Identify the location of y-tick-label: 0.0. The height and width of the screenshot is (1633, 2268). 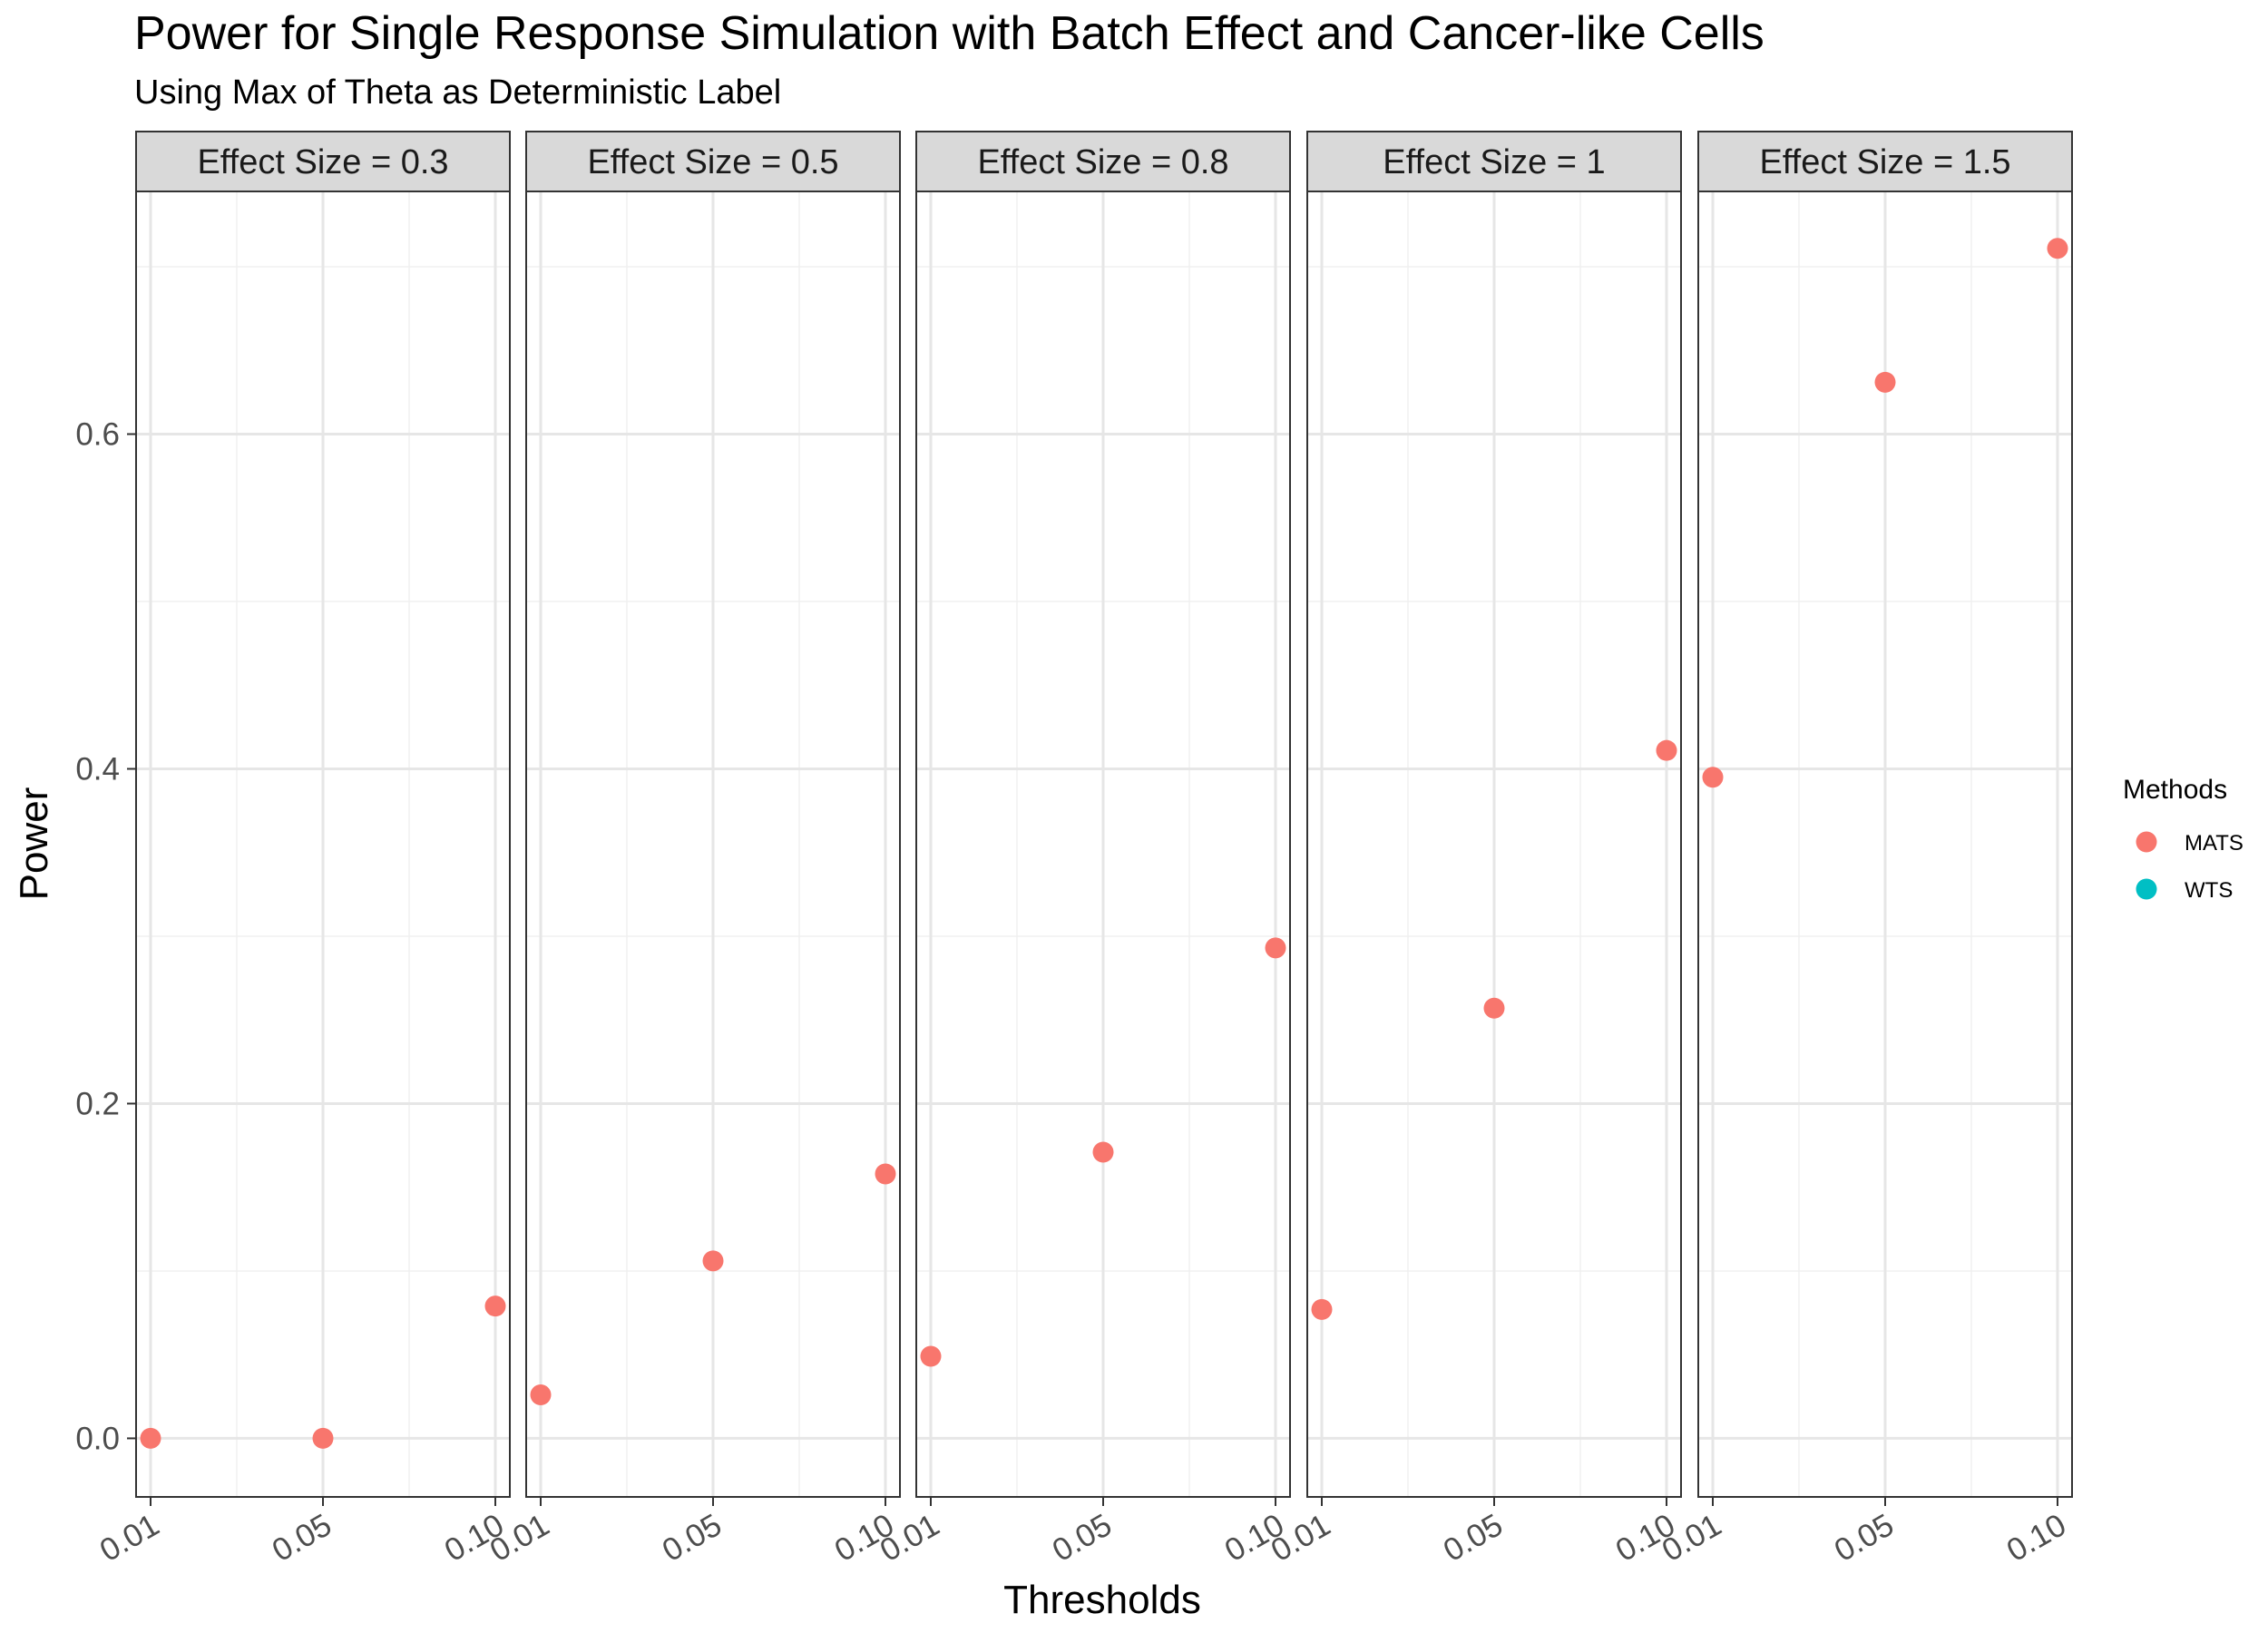
(98, 1438).